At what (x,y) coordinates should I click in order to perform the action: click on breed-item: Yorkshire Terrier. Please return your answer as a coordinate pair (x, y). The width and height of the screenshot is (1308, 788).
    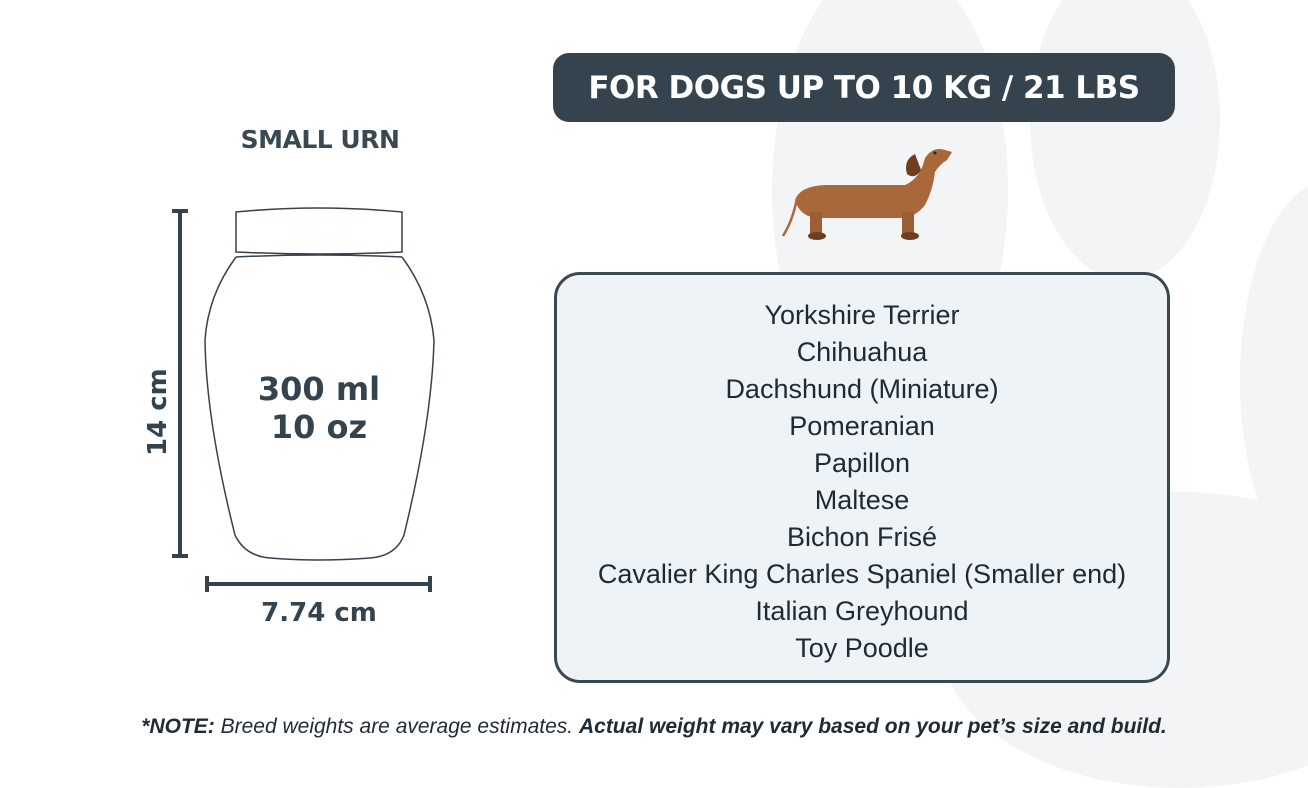
    Looking at the image, I should click on (862, 315).